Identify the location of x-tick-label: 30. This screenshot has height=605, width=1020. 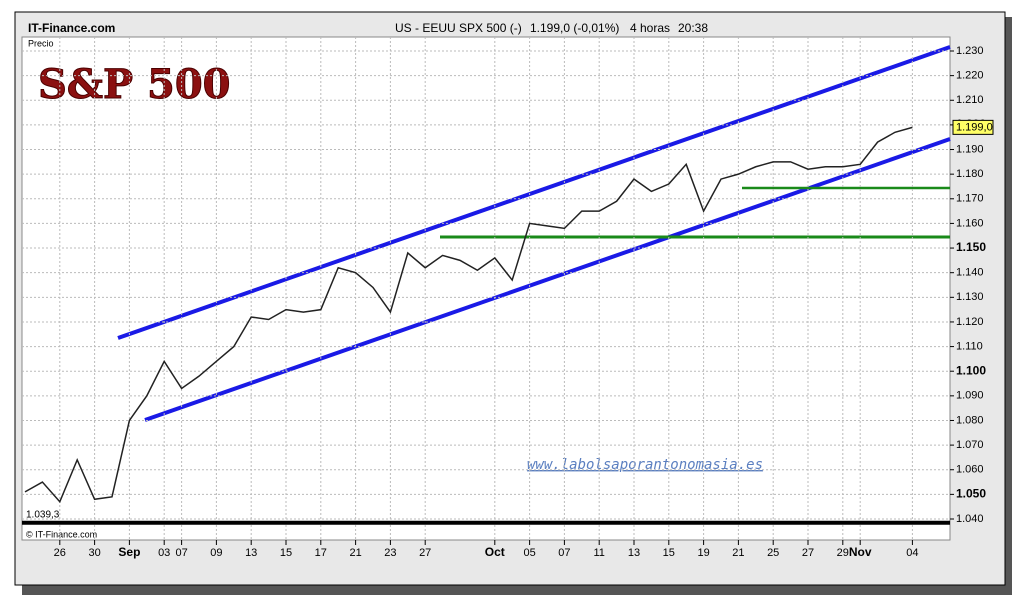
(94, 553).